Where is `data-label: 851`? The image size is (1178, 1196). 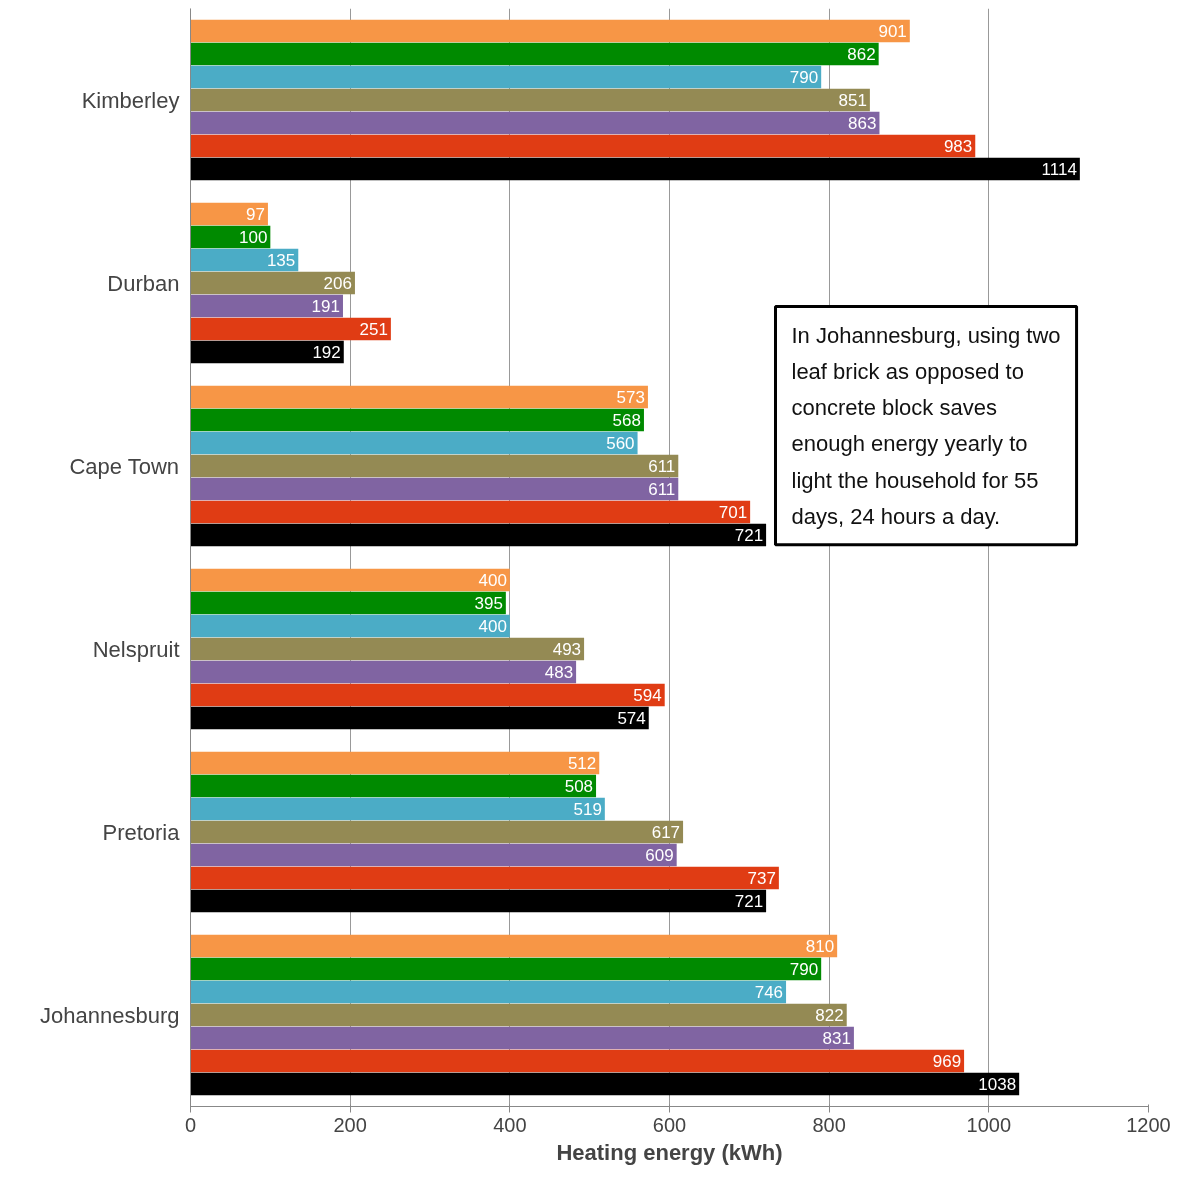
data-label: 851 is located at coordinates (852, 100).